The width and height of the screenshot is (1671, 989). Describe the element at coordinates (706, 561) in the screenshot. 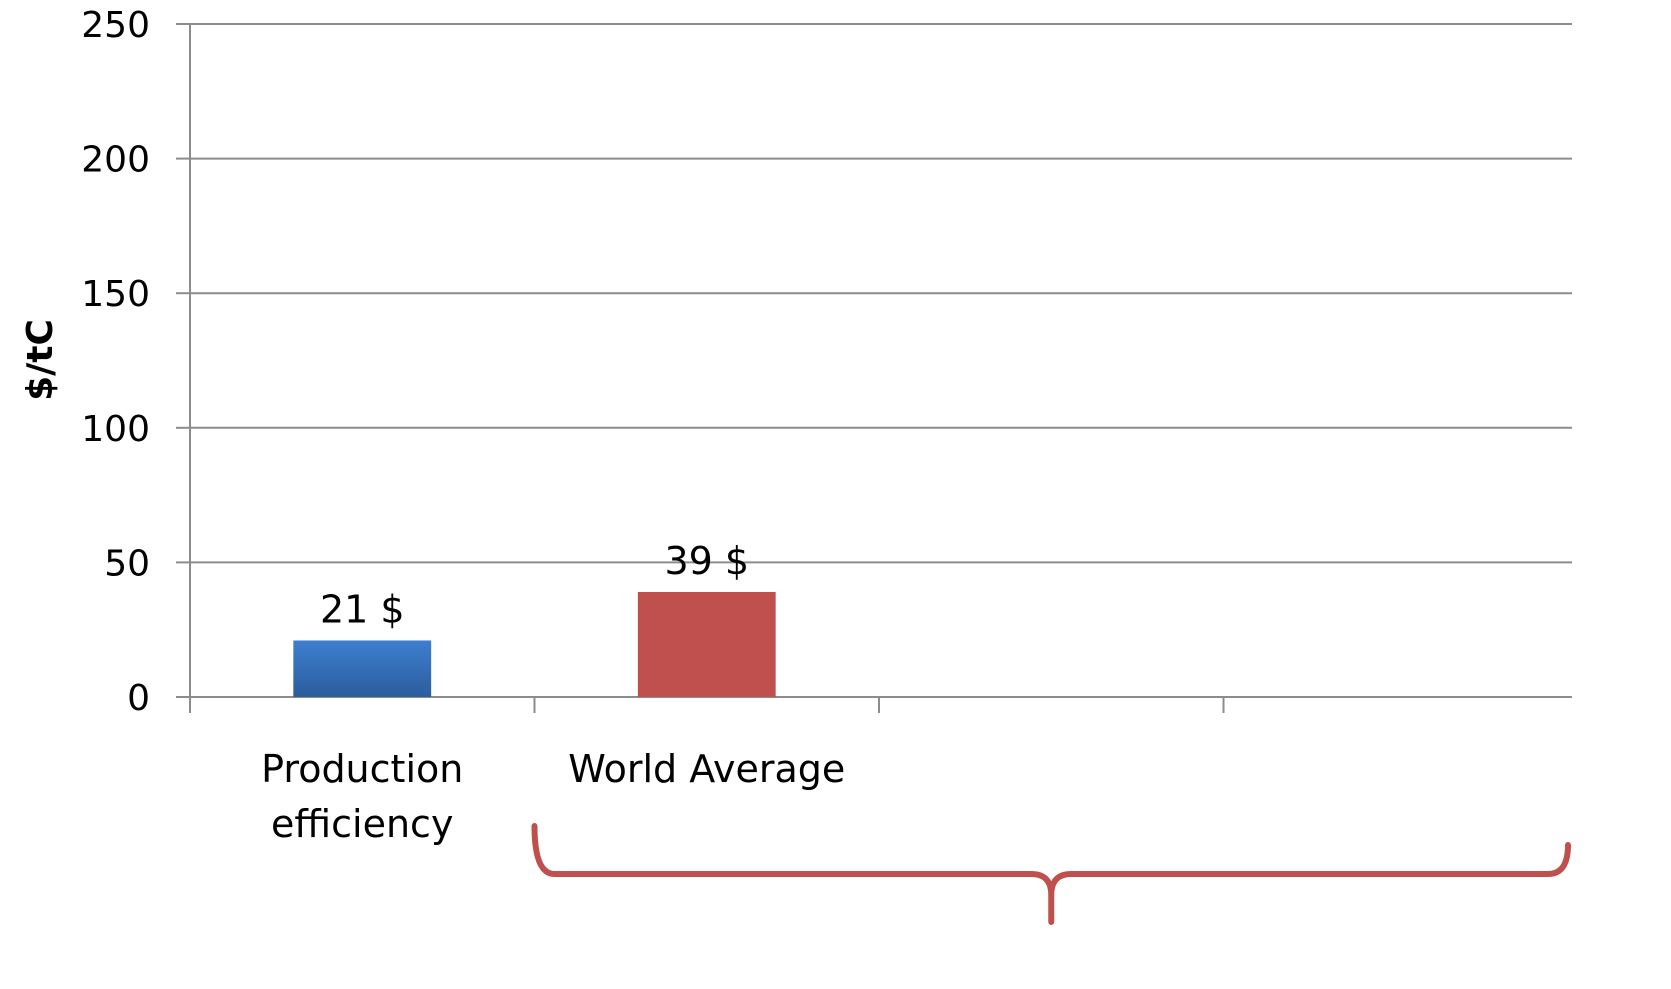

I see `data-label: 39 $` at that location.